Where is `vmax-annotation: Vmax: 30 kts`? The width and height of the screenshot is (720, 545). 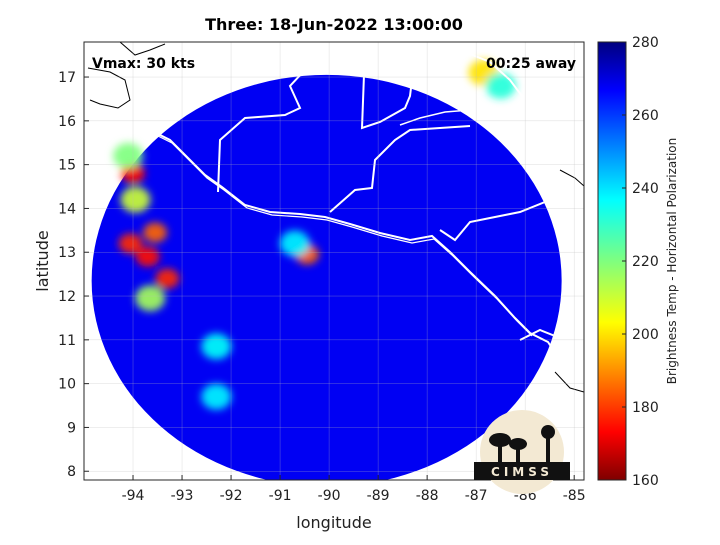 vmax-annotation: Vmax: 30 kts is located at coordinates (143, 64).